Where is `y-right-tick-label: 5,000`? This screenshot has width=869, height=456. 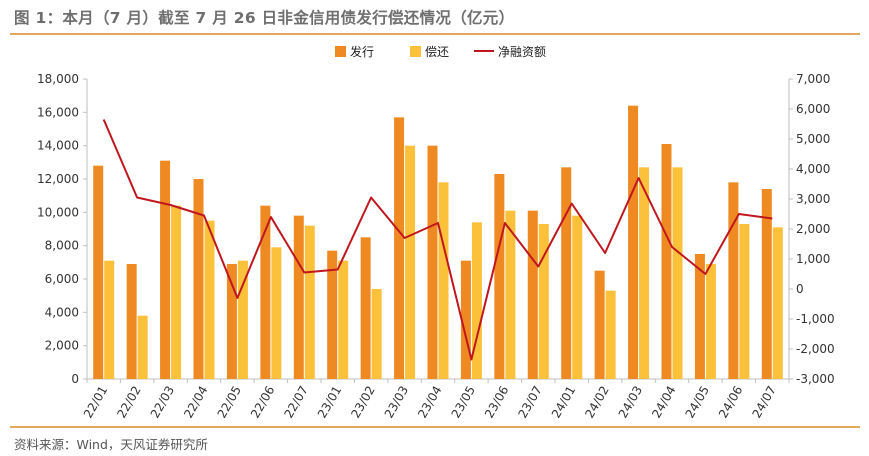
y-right-tick-label: 5,000 is located at coordinates (813, 139).